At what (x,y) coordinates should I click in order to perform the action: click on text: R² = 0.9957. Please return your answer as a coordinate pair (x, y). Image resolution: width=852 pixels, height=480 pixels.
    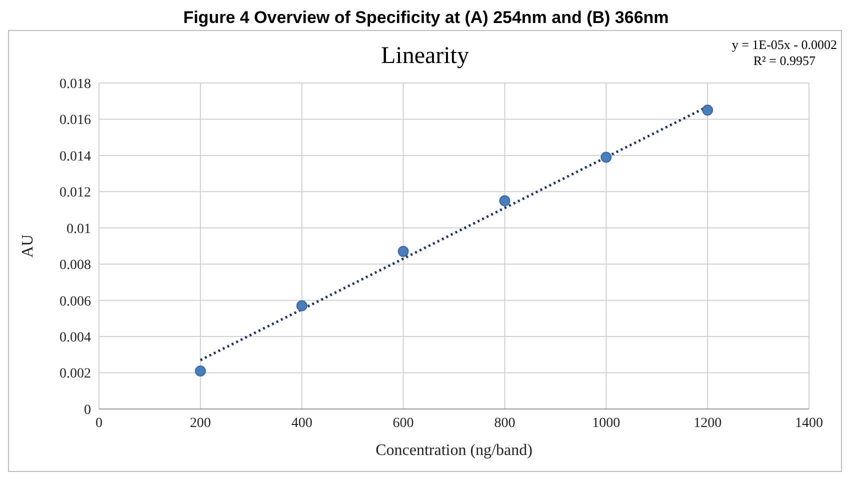
    Looking at the image, I should click on (784, 61).